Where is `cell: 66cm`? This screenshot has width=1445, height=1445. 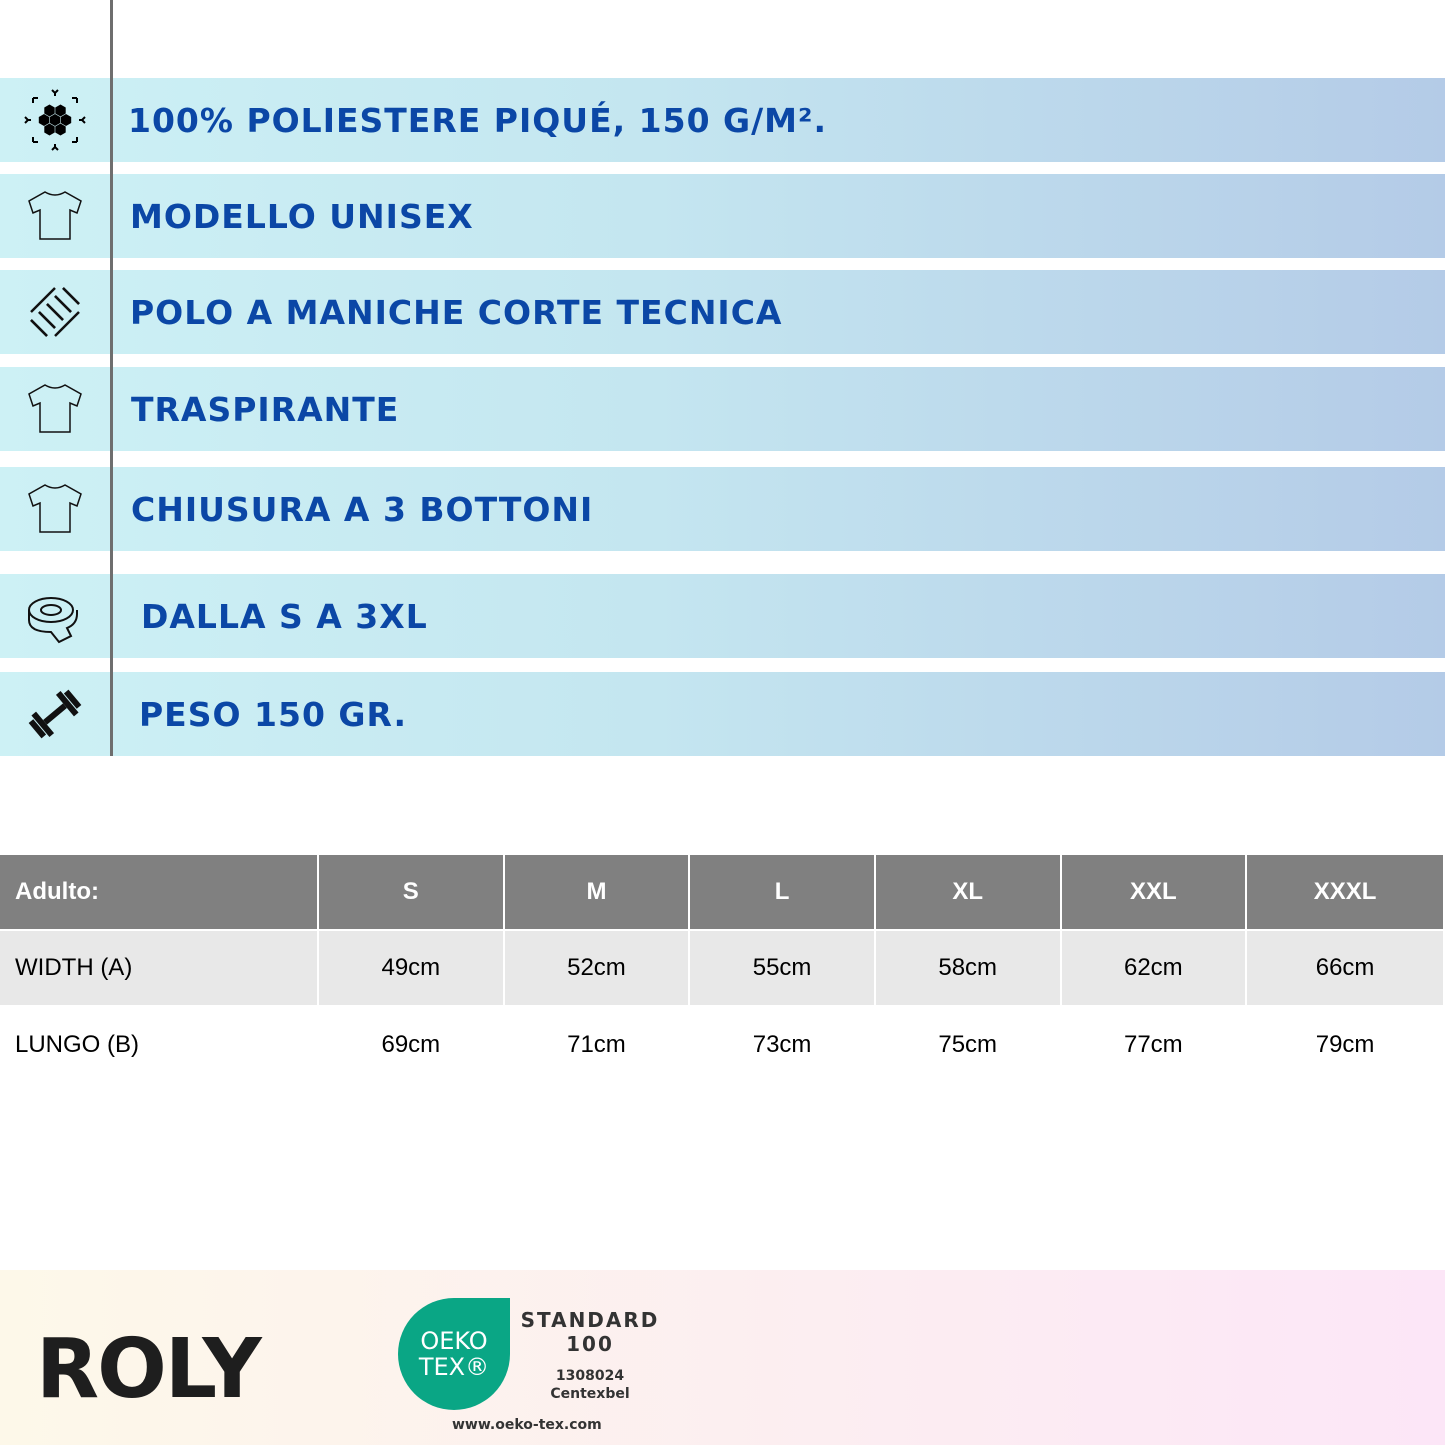
cell: 66cm is located at coordinates (1345, 968).